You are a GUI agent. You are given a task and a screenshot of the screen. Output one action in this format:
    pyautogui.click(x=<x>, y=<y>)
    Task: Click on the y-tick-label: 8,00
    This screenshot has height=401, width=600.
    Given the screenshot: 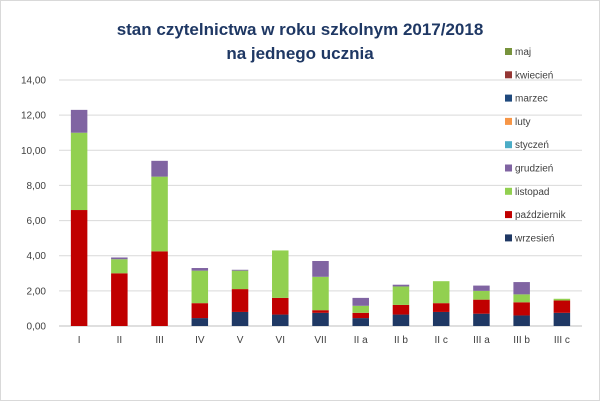 What is the action you would take?
    pyautogui.click(x=37, y=186)
    